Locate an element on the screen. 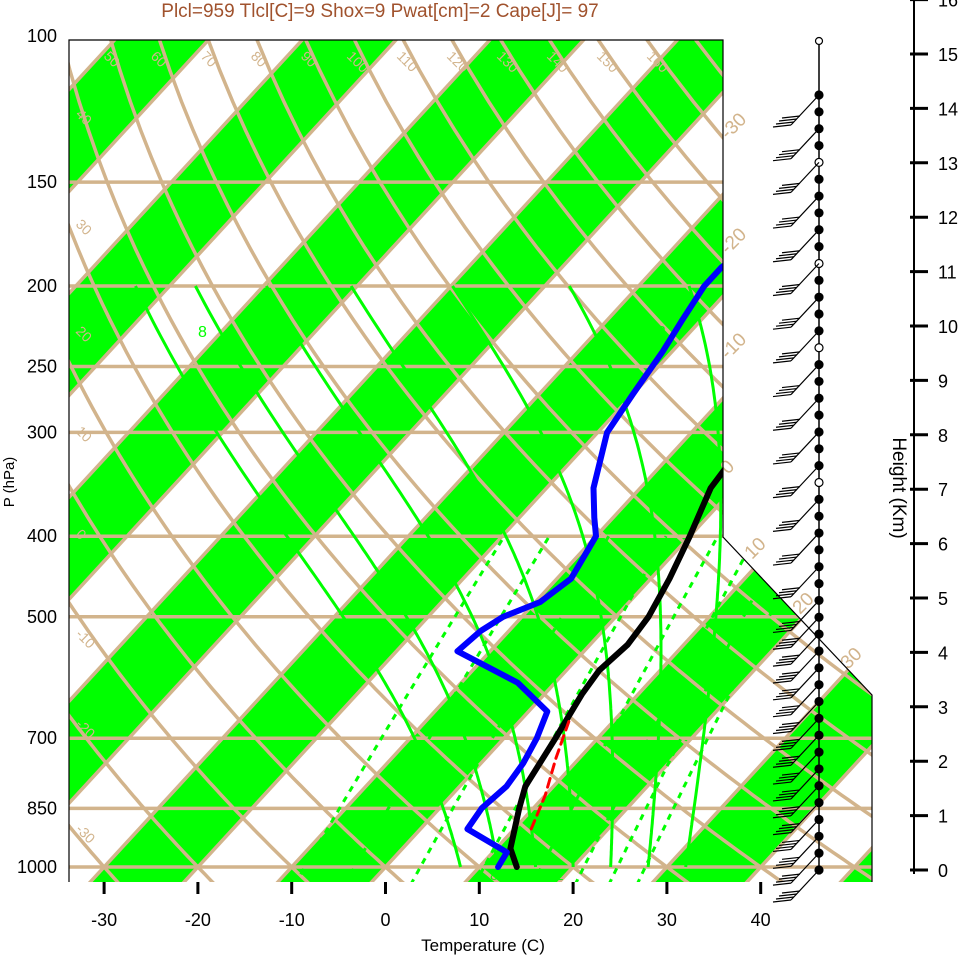 The height and width of the screenshot is (962, 961). height-tick-label: 2 is located at coordinates (943, 762).